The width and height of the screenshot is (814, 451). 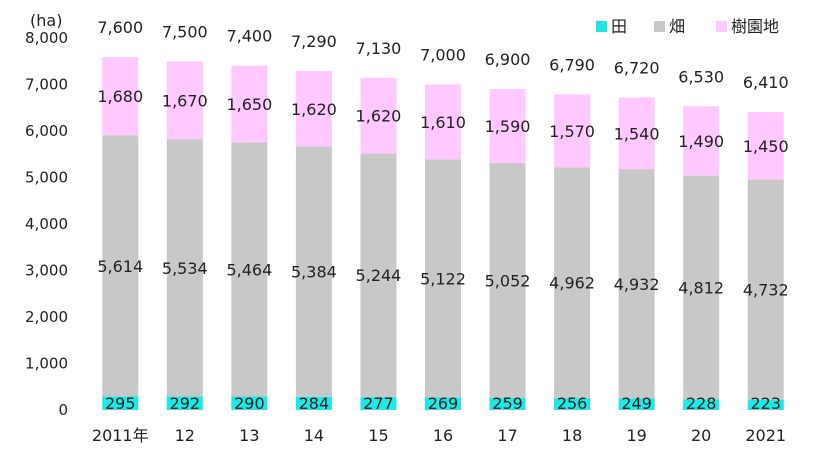 What do you see at coordinates (46, 131) in the screenshot?
I see `y-tick-label: 6,000` at bounding box center [46, 131].